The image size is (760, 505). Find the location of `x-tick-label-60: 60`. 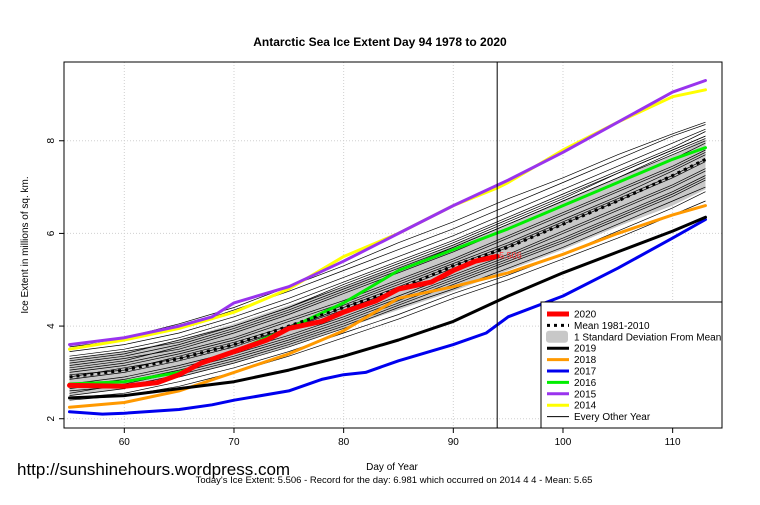

x-tick-label-60: 60 is located at coordinates (125, 442).